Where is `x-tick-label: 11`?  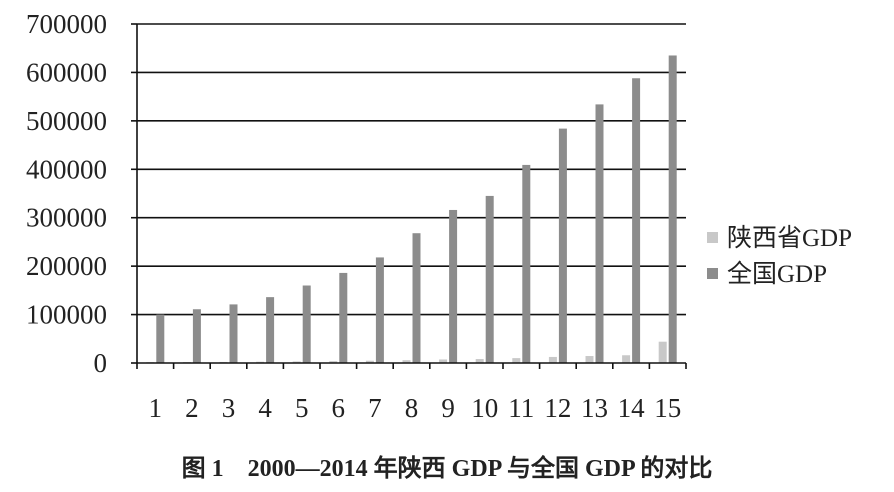
x-tick-label: 11 is located at coordinates (521, 408).